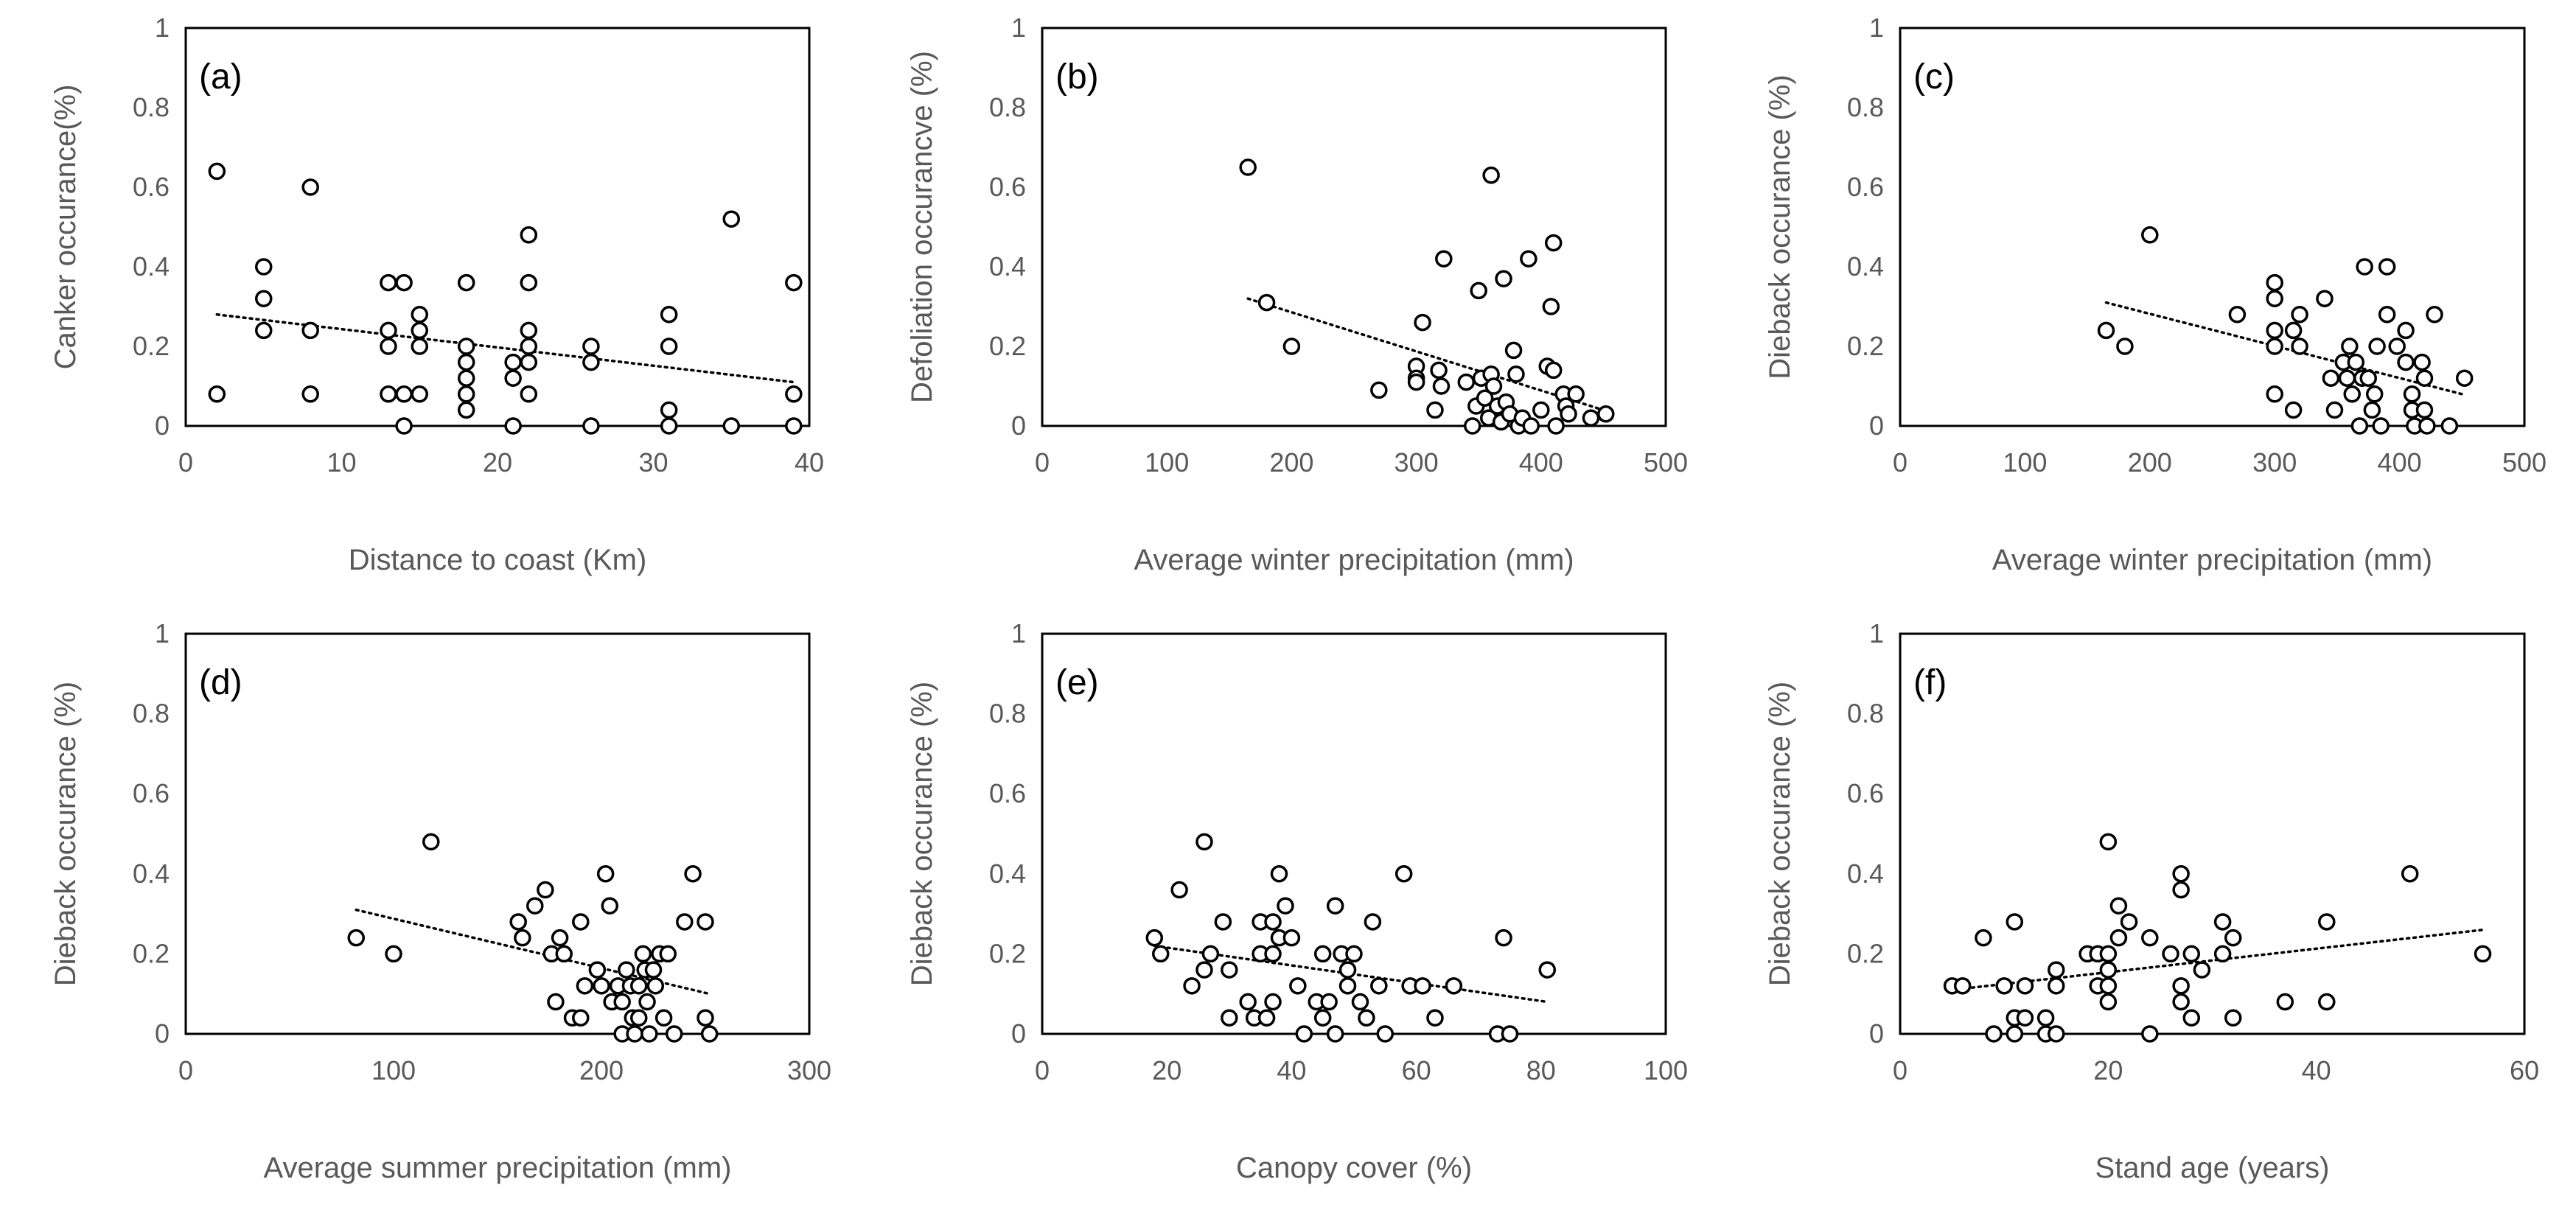 The width and height of the screenshot is (2576, 1210). I want to click on x-tick-label: 40, so click(809, 463).